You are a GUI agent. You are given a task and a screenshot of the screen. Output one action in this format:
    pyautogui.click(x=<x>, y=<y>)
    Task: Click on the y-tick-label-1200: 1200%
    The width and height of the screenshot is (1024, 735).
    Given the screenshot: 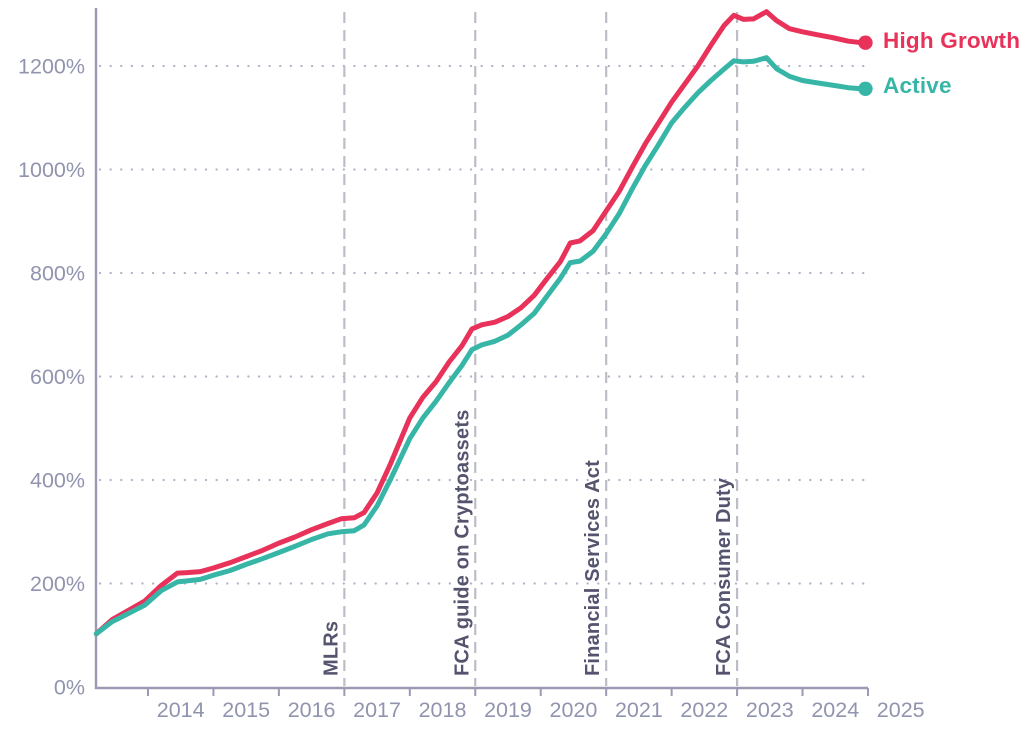 What is the action you would take?
    pyautogui.click(x=51, y=67)
    